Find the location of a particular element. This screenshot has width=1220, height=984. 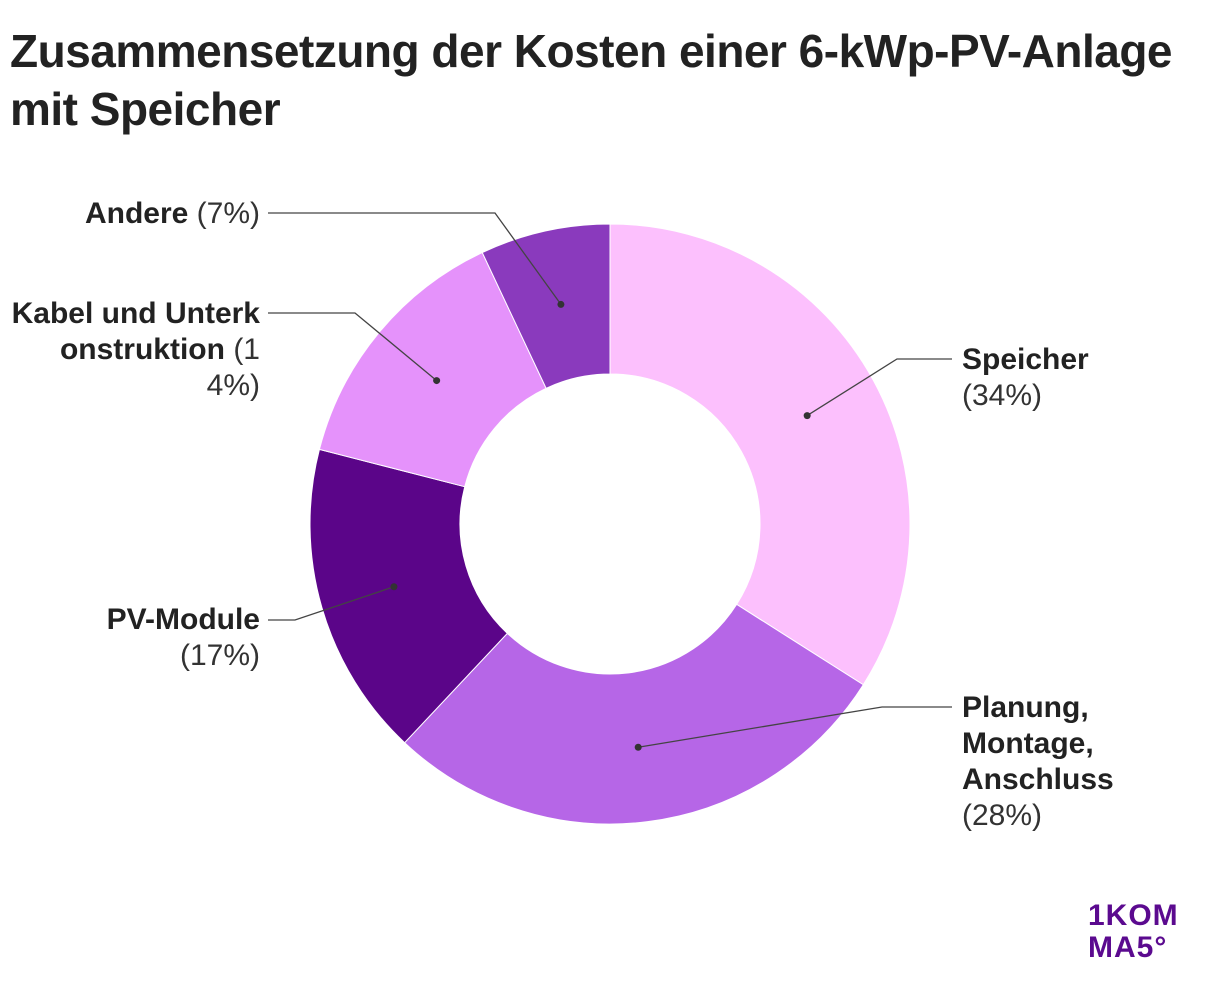

donut-slice-kabel-und-unterkonstruktion is located at coordinates (432, 369).